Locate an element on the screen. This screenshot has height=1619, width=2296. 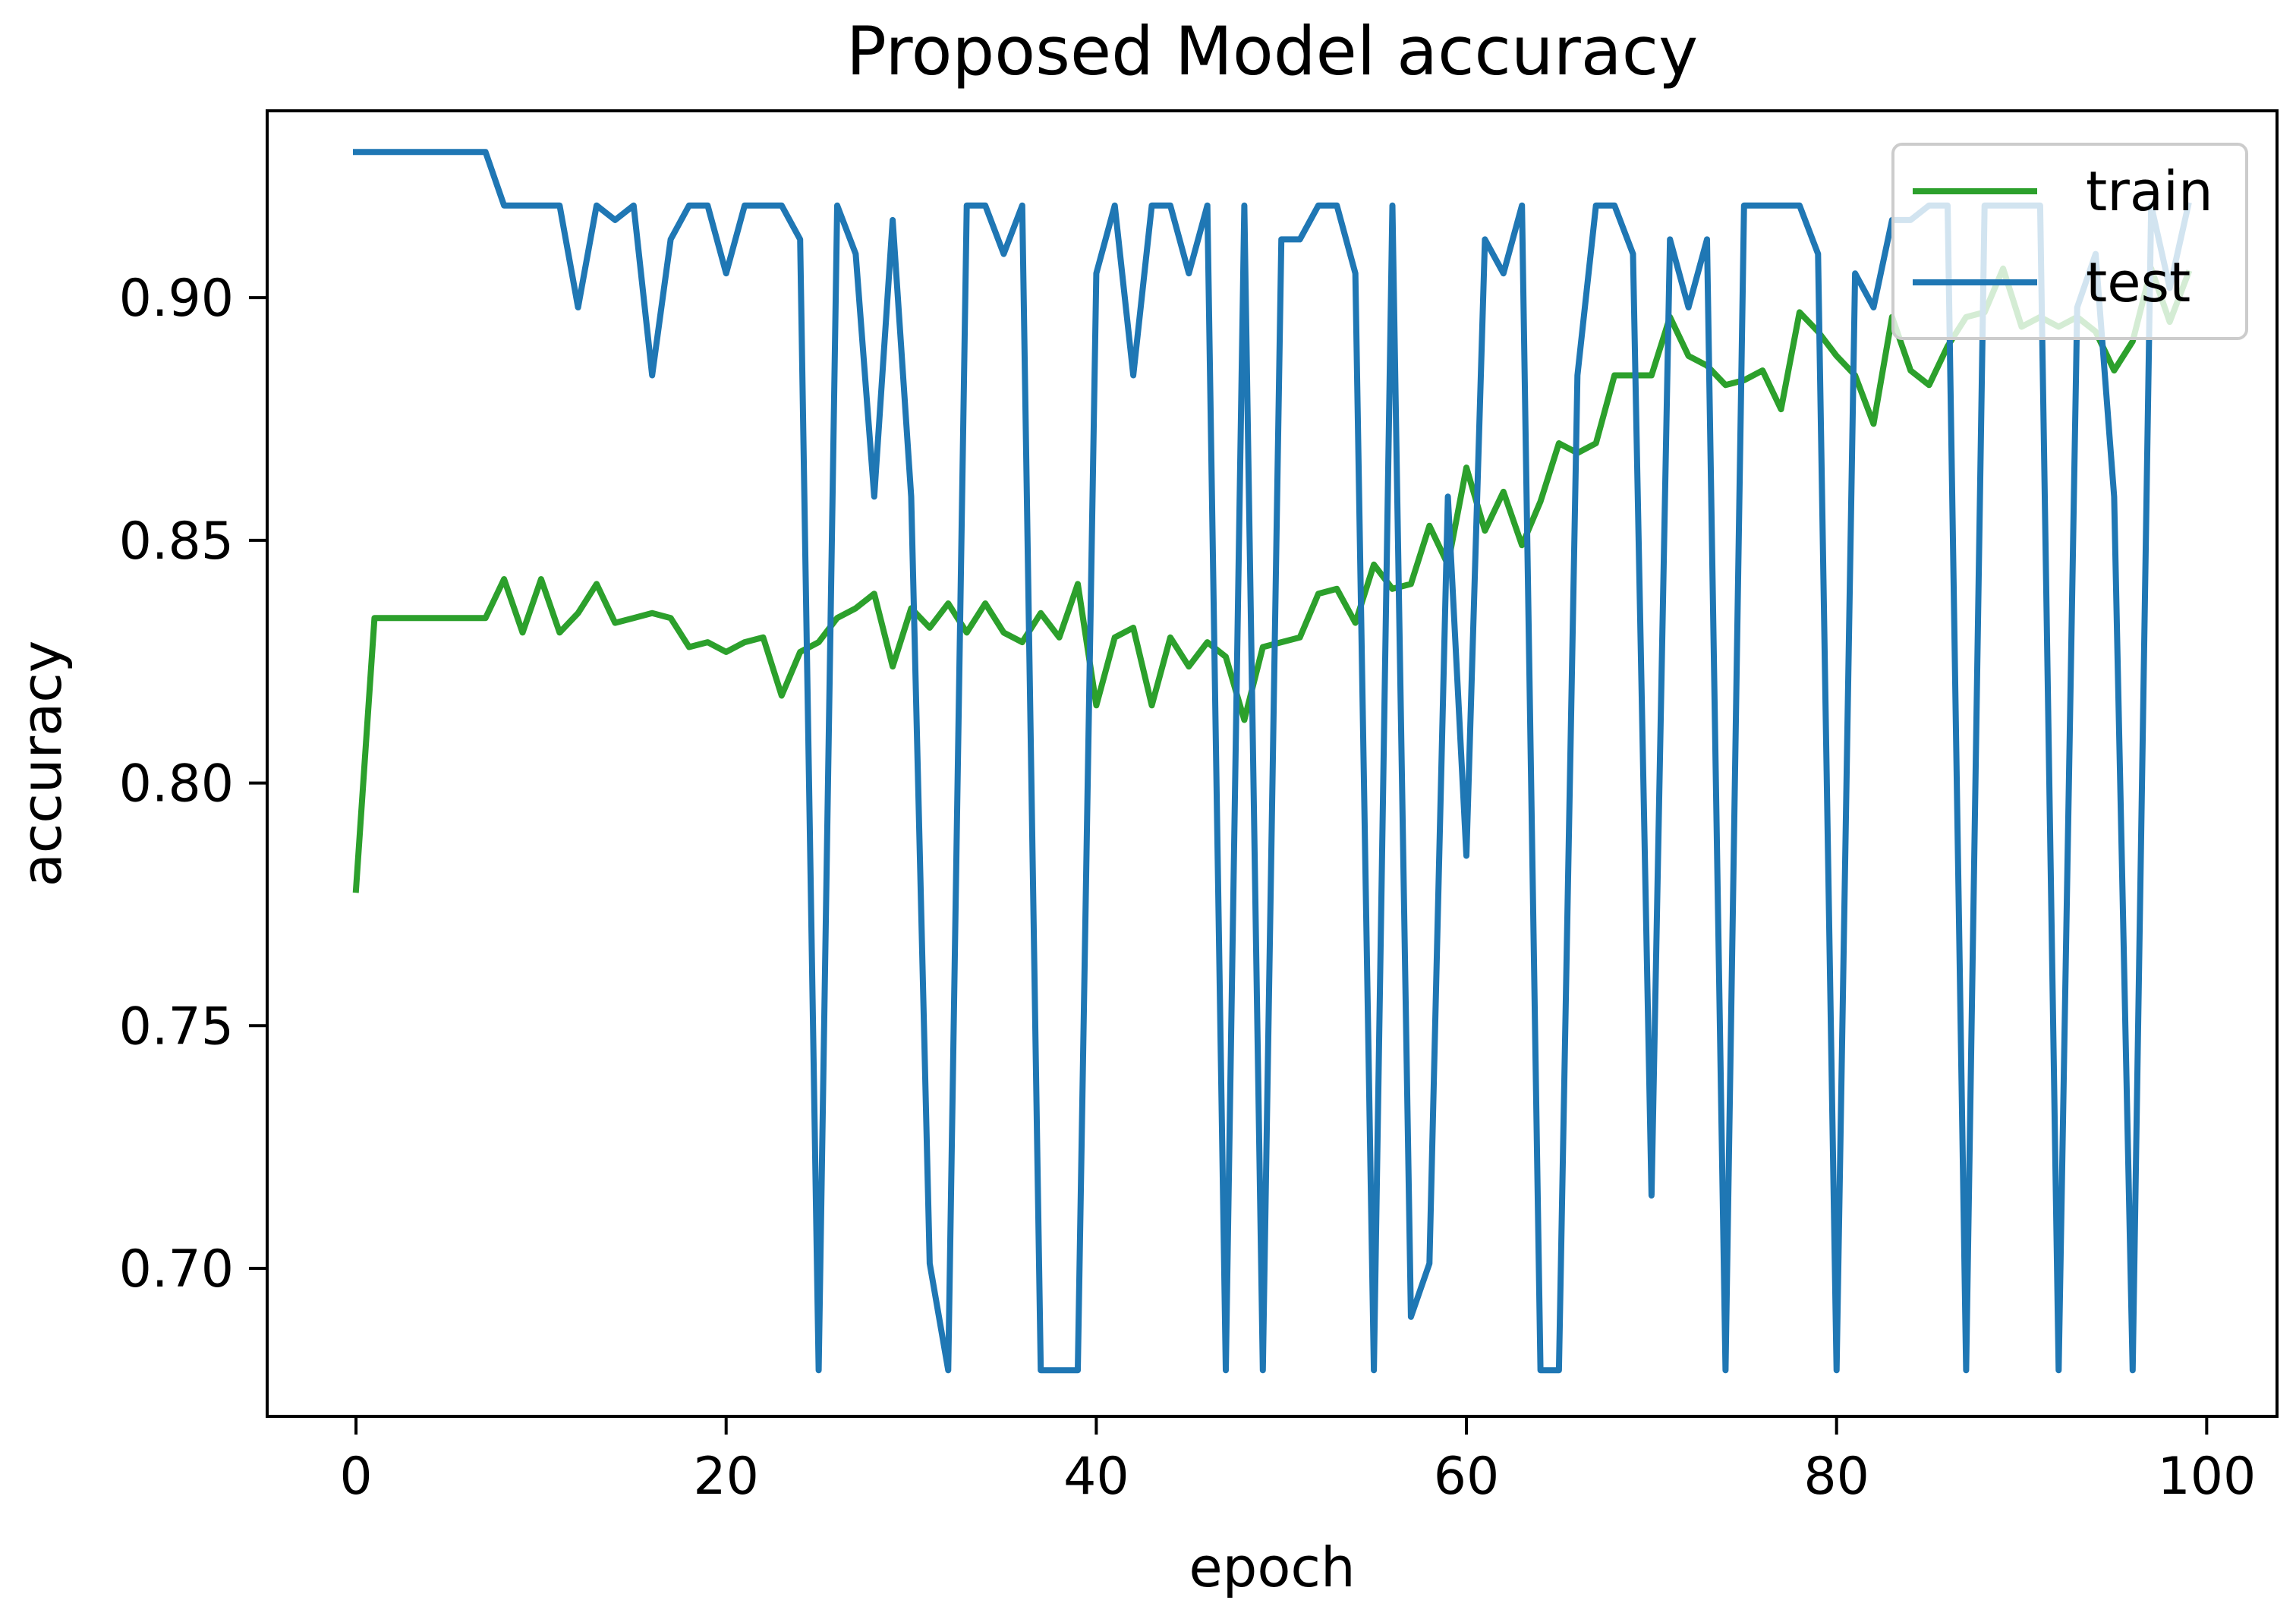
chart-title: Proposed Model accuracy is located at coordinates (1272, 51).